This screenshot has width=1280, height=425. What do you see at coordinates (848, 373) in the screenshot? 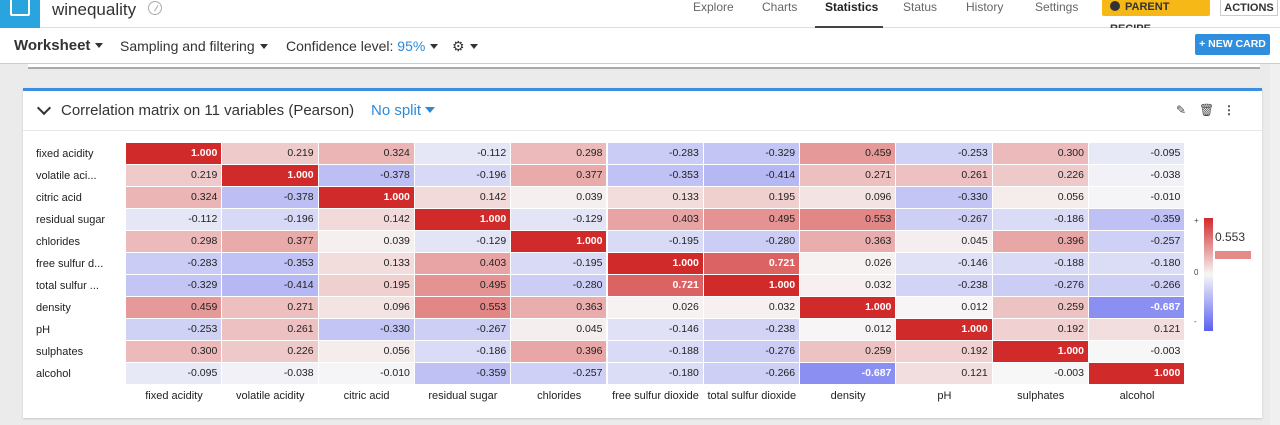
I see `matrix-cell: -0.687` at bounding box center [848, 373].